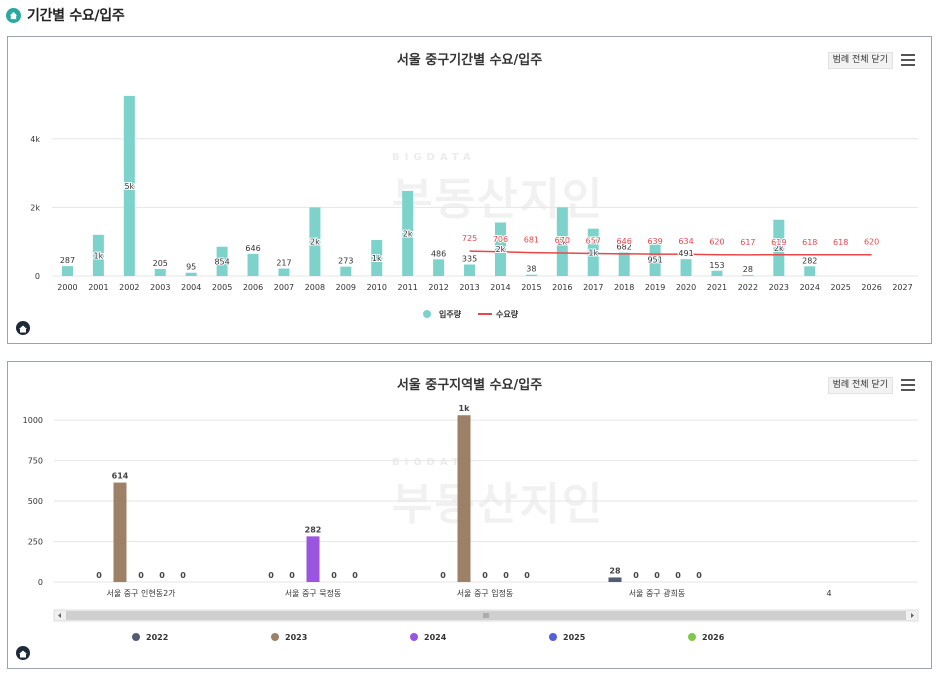 The width and height of the screenshot is (936, 675). What do you see at coordinates (191, 287) in the screenshot?
I see `x-tick-label: 2004` at bounding box center [191, 287].